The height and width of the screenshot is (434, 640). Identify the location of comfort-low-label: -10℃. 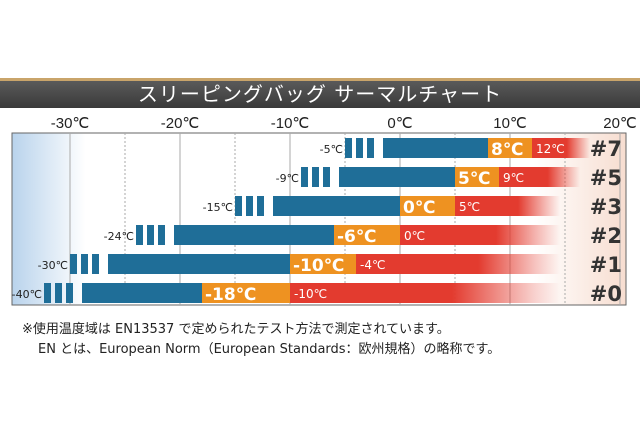
(318, 266).